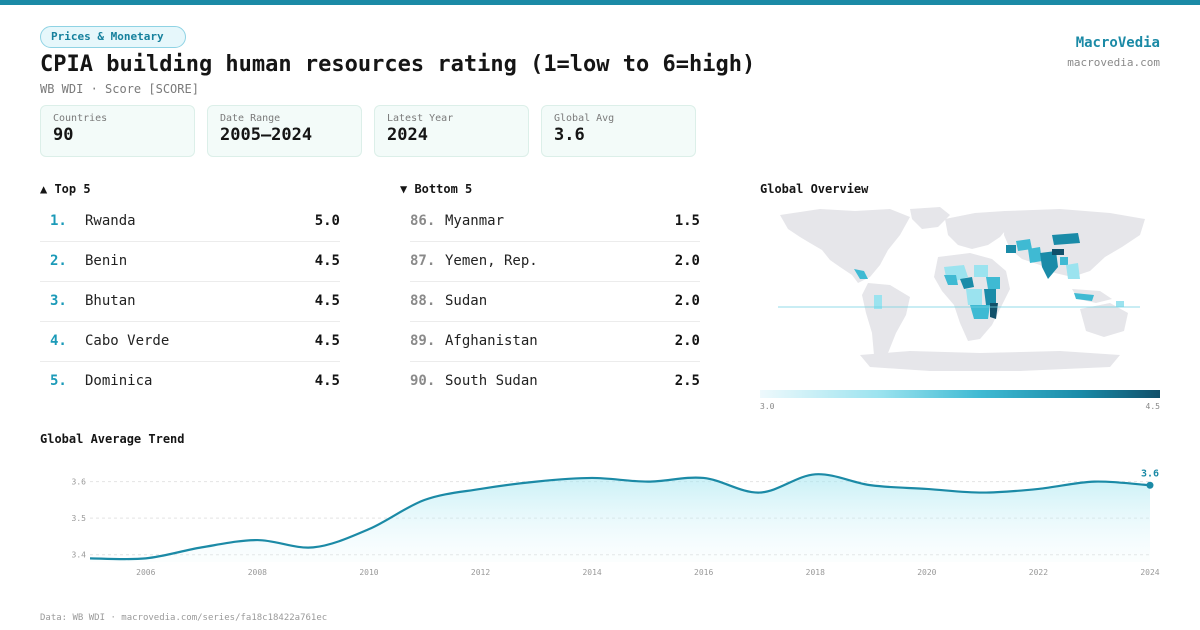 Image resolution: width=1200 pixels, height=630 pixels. What do you see at coordinates (266, 135) in the screenshot?
I see `stat-value: 2005–2024` at bounding box center [266, 135].